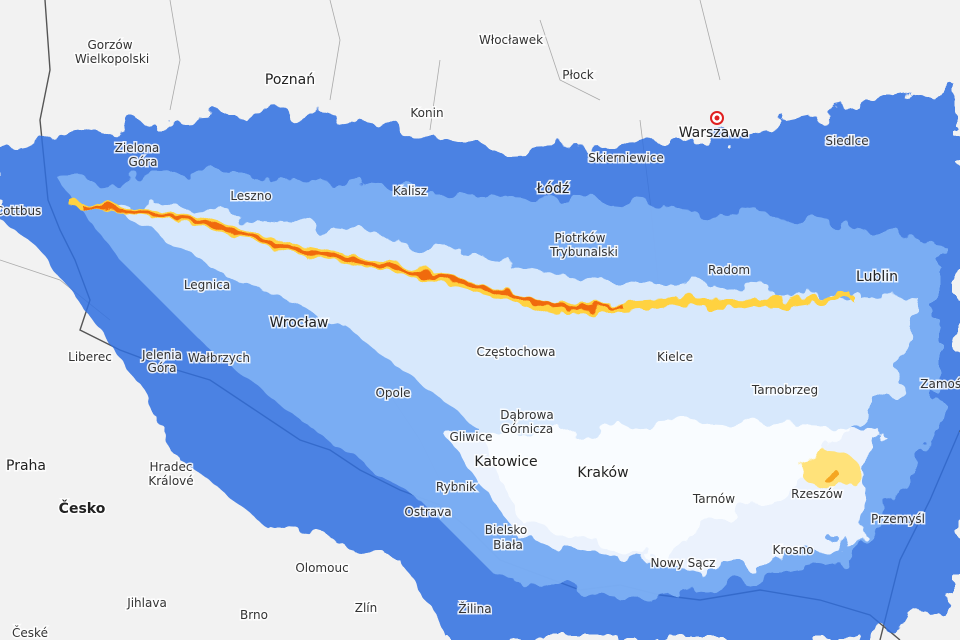 Image resolution: width=960 pixels, height=640 pixels. I want to click on place-label: Dąbrowa, so click(526, 415).